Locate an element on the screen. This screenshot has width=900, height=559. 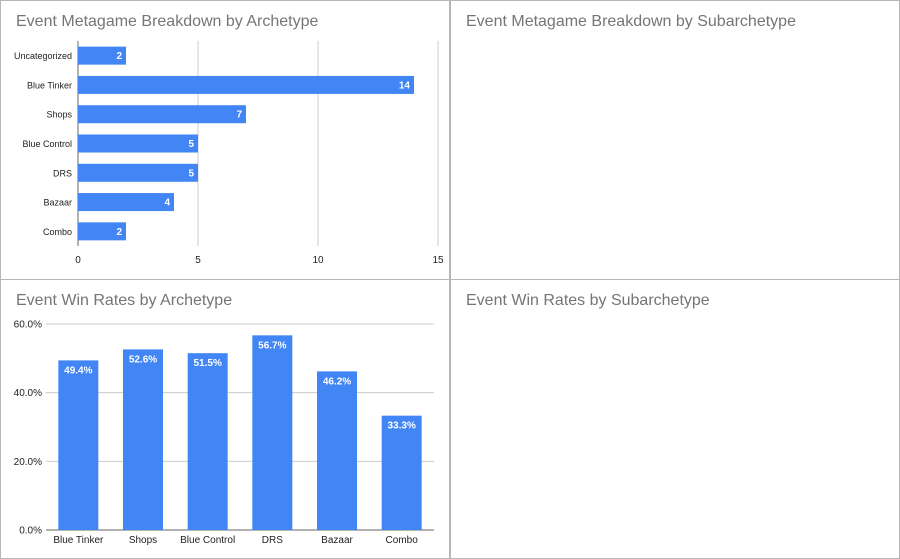
data-label: 46.2% is located at coordinates (337, 381).